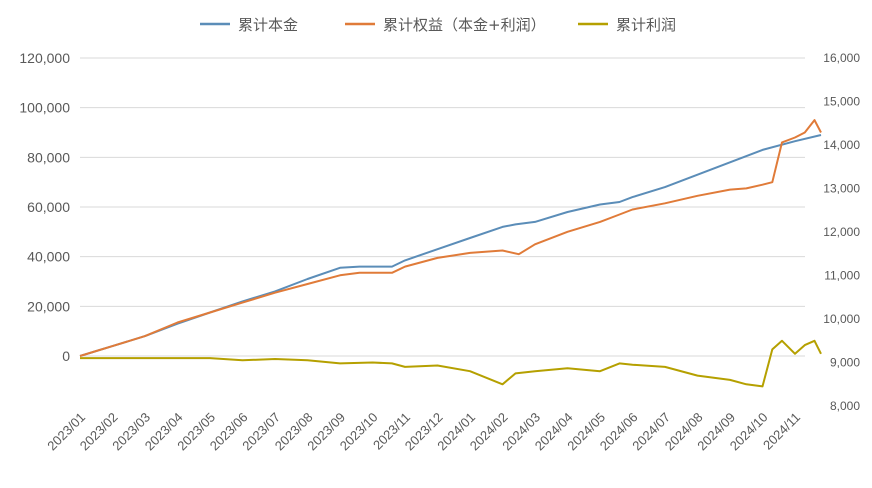 The width and height of the screenshot is (872, 488). I want to click on left-axis-tick-label: 20,000, so click(48, 306).